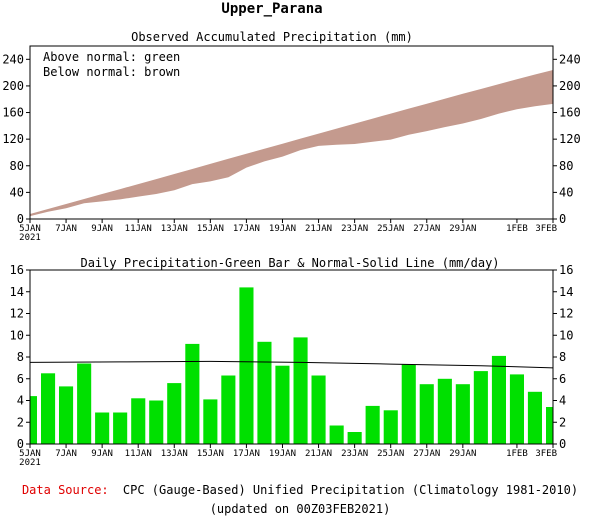  What do you see at coordinates (271, 9) in the screenshot?
I see `page-title: Upper_Parana` at bounding box center [271, 9].